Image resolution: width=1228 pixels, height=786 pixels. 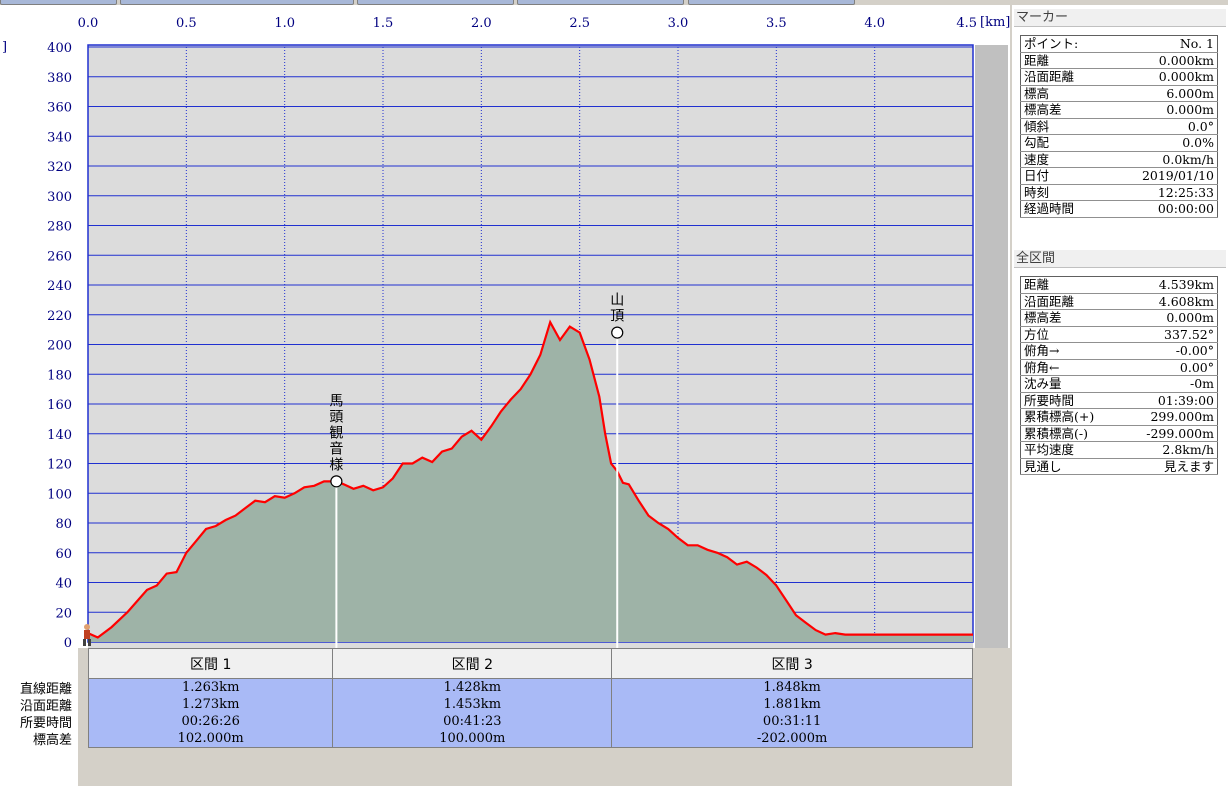 What do you see at coordinates (1162, 159) in the screenshot?
I see `info-value: 0.0km/h` at bounding box center [1162, 159].